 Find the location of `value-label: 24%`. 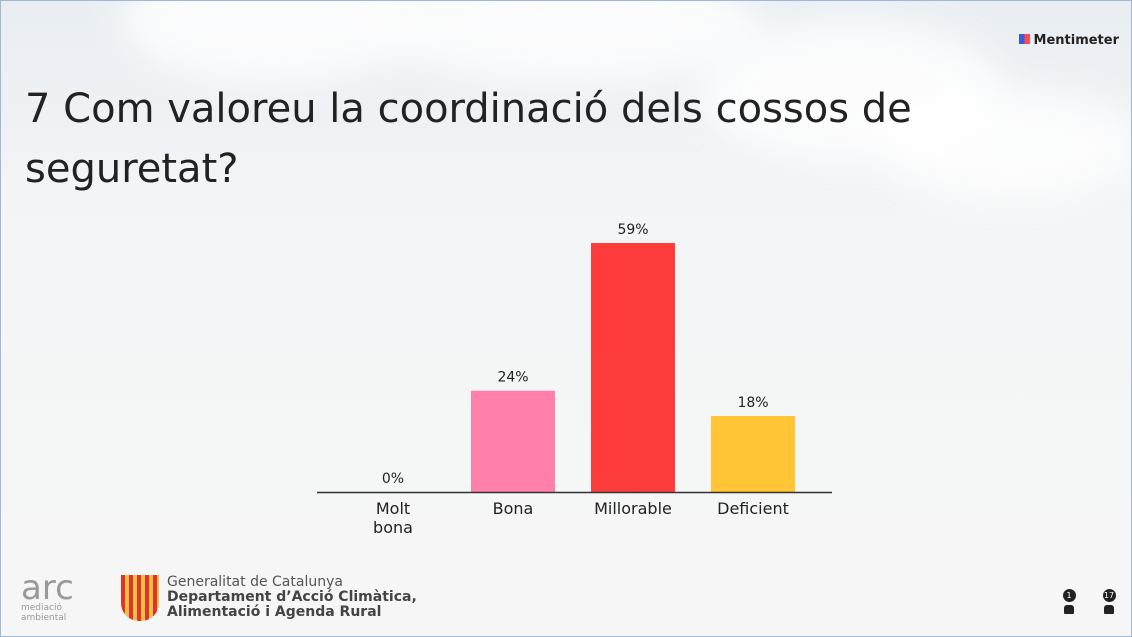

value-label: 24% is located at coordinates (512, 378).